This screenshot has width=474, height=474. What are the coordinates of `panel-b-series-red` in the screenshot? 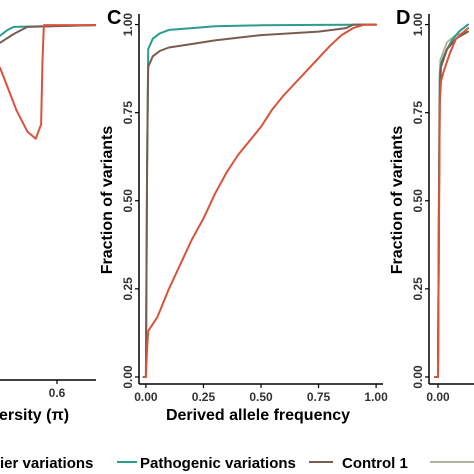 It's located at (48, 82).